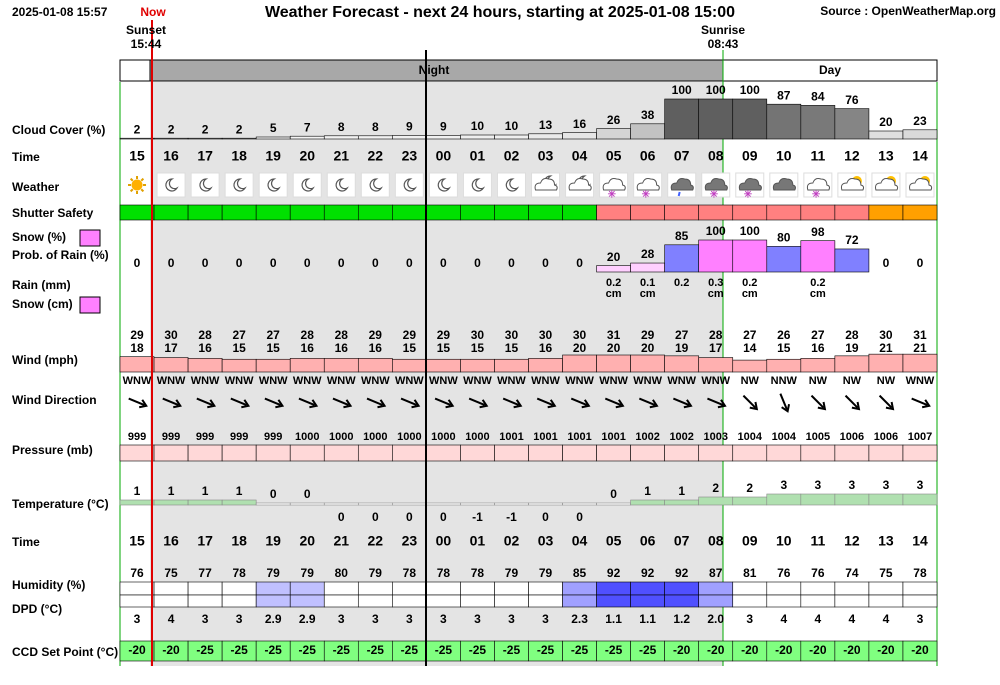 This screenshot has height=685, width=1000. Describe the element at coordinates (750, 381) in the screenshot. I see `wind-direction: NW` at that location.